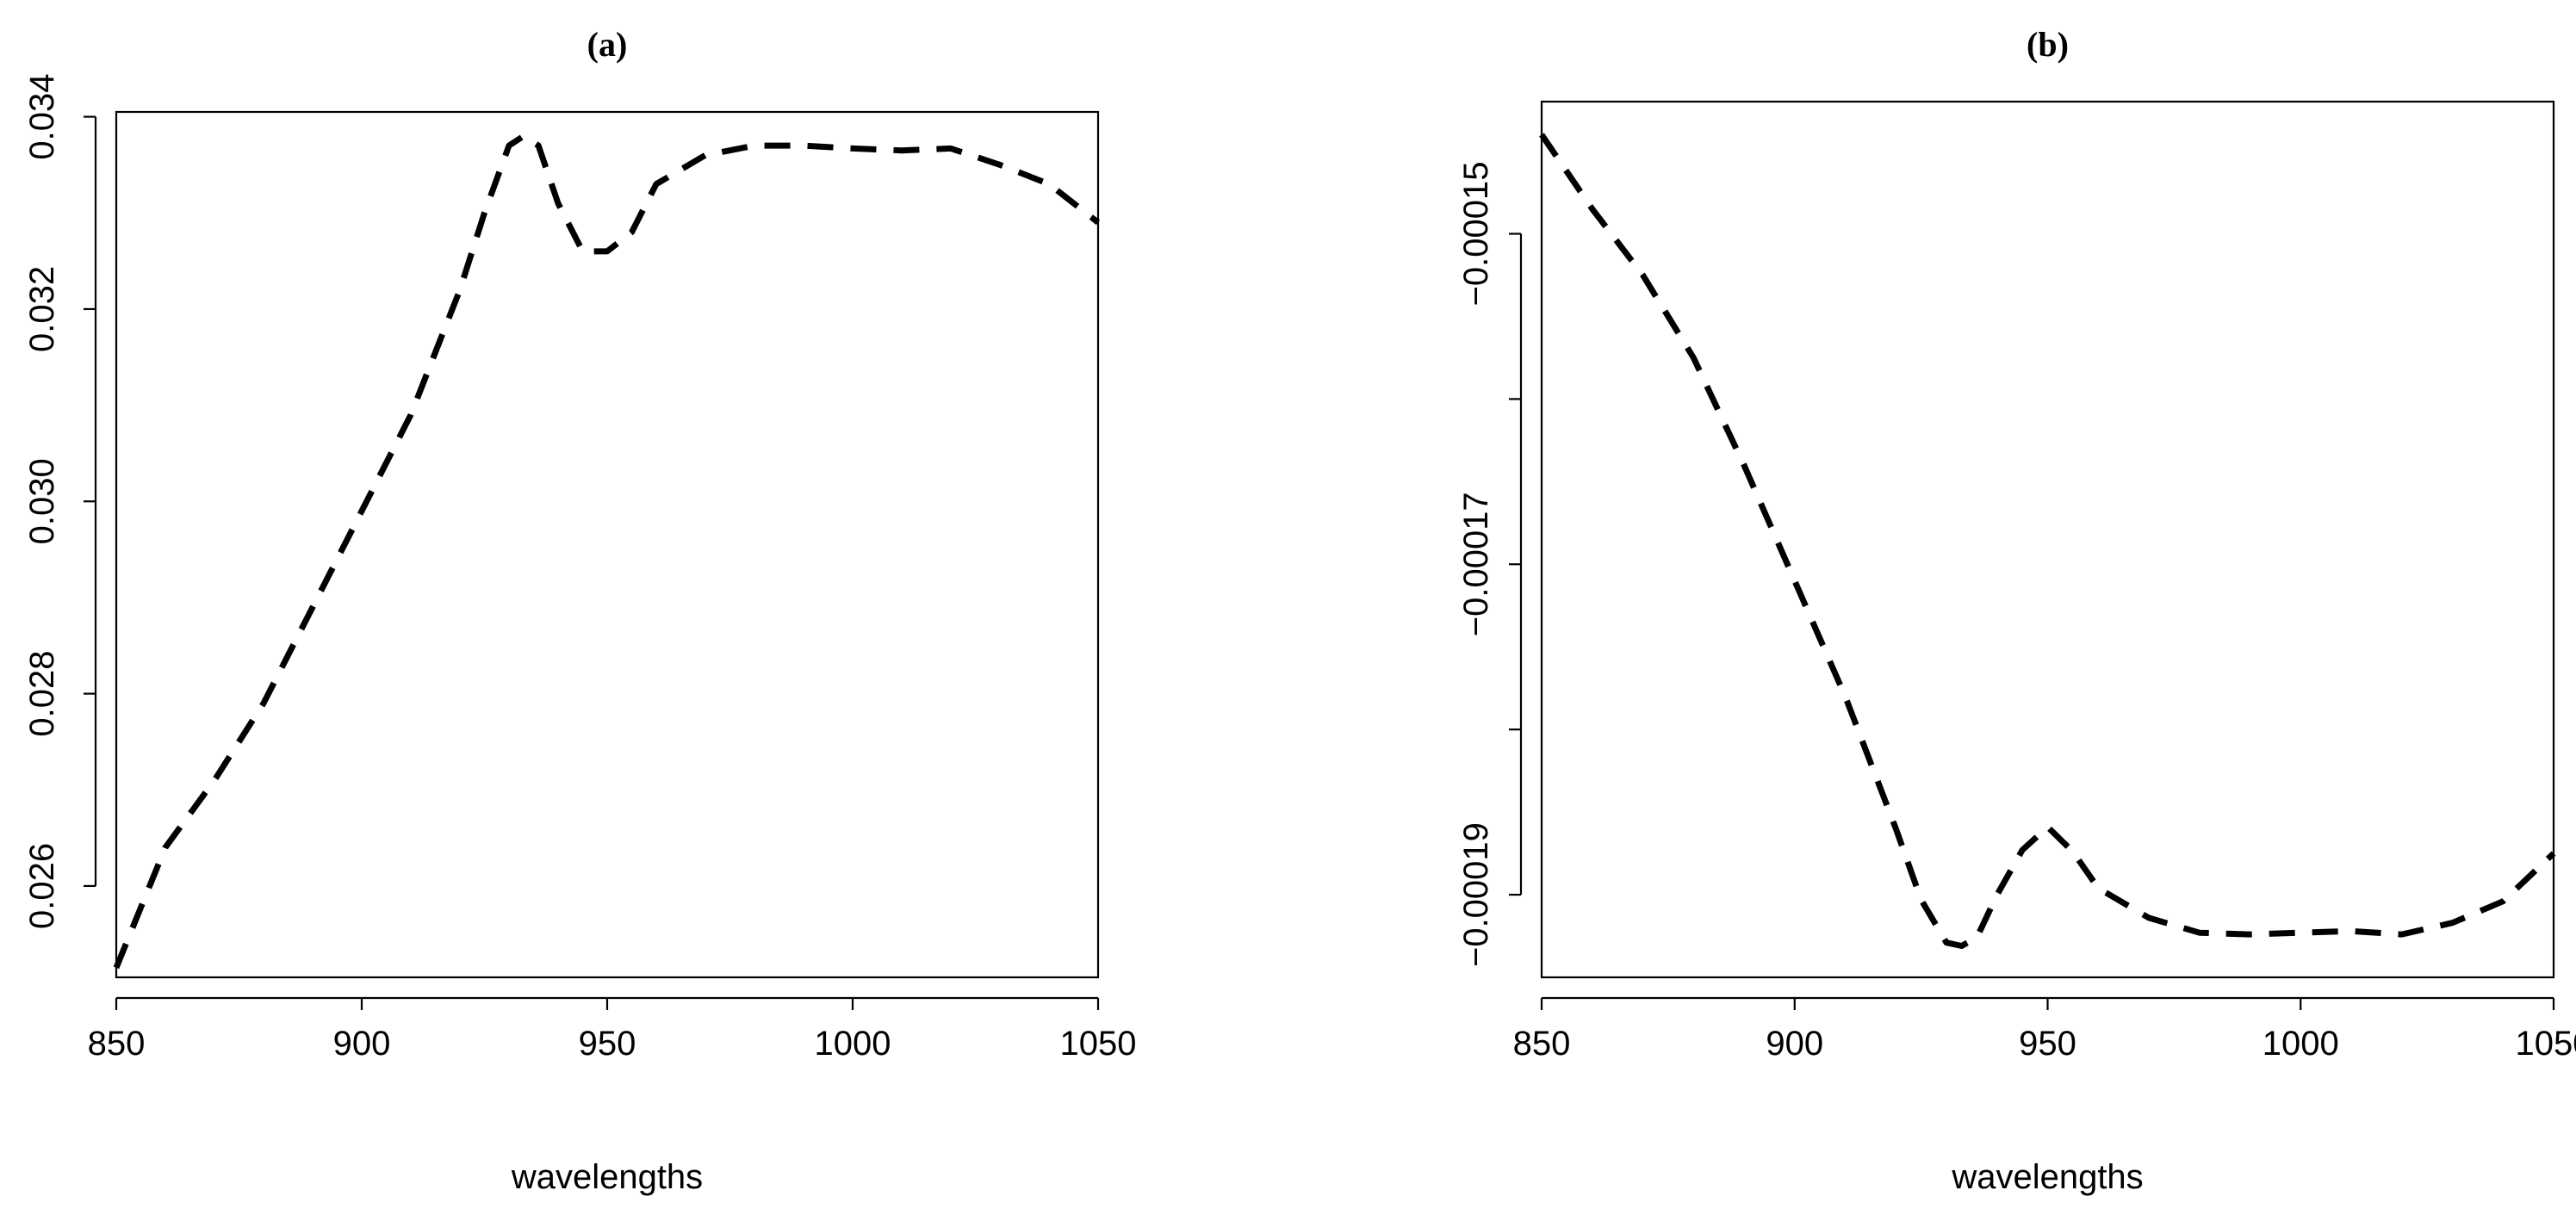  What do you see at coordinates (1476, 235) in the screenshot?
I see `y-tick-label-0-00015: −0.00015` at bounding box center [1476, 235].